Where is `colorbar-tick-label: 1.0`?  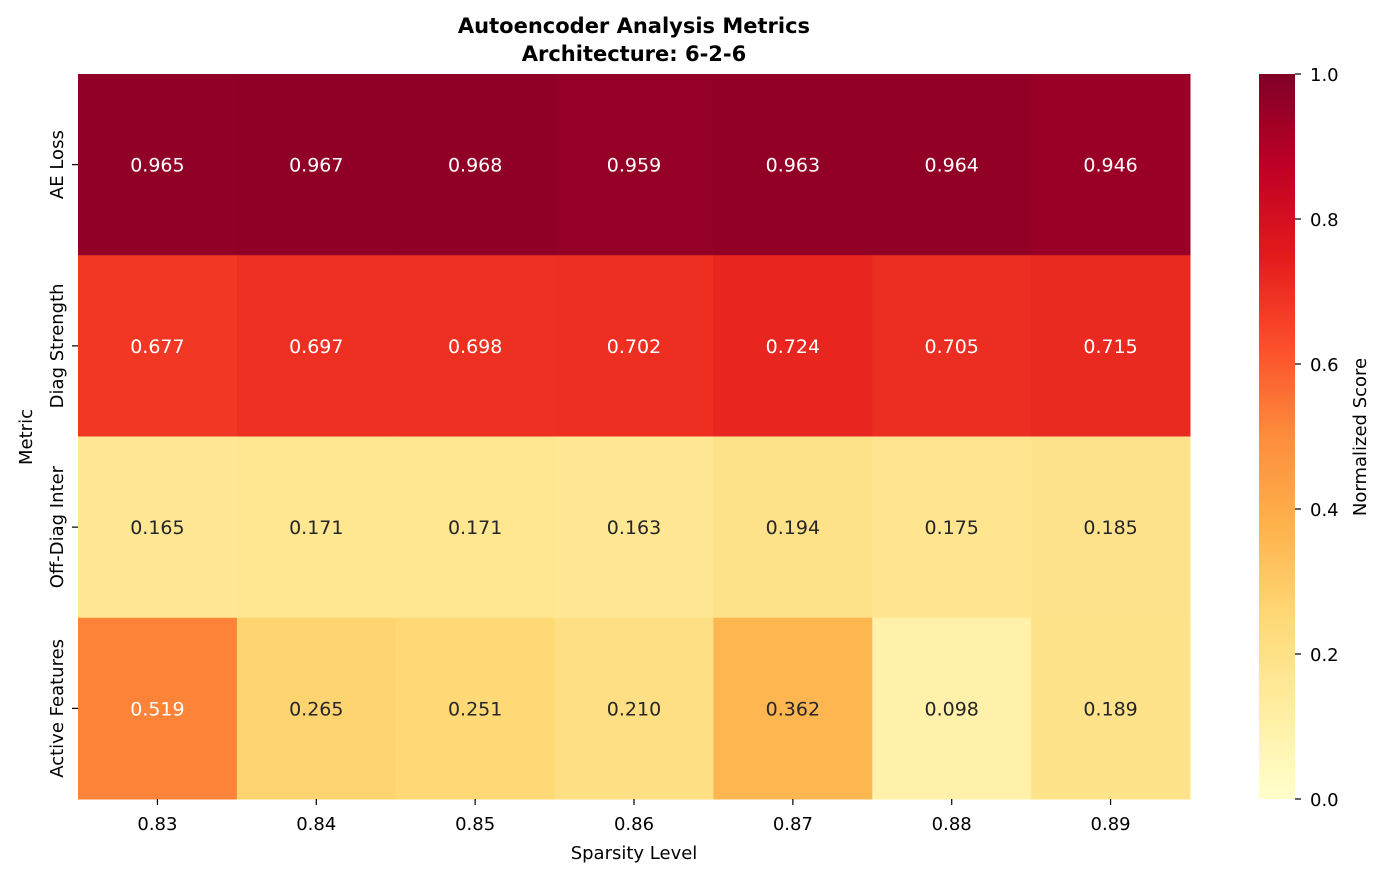 colorbar-tick-label: 1.0 is located at coordinates (1324, 75).